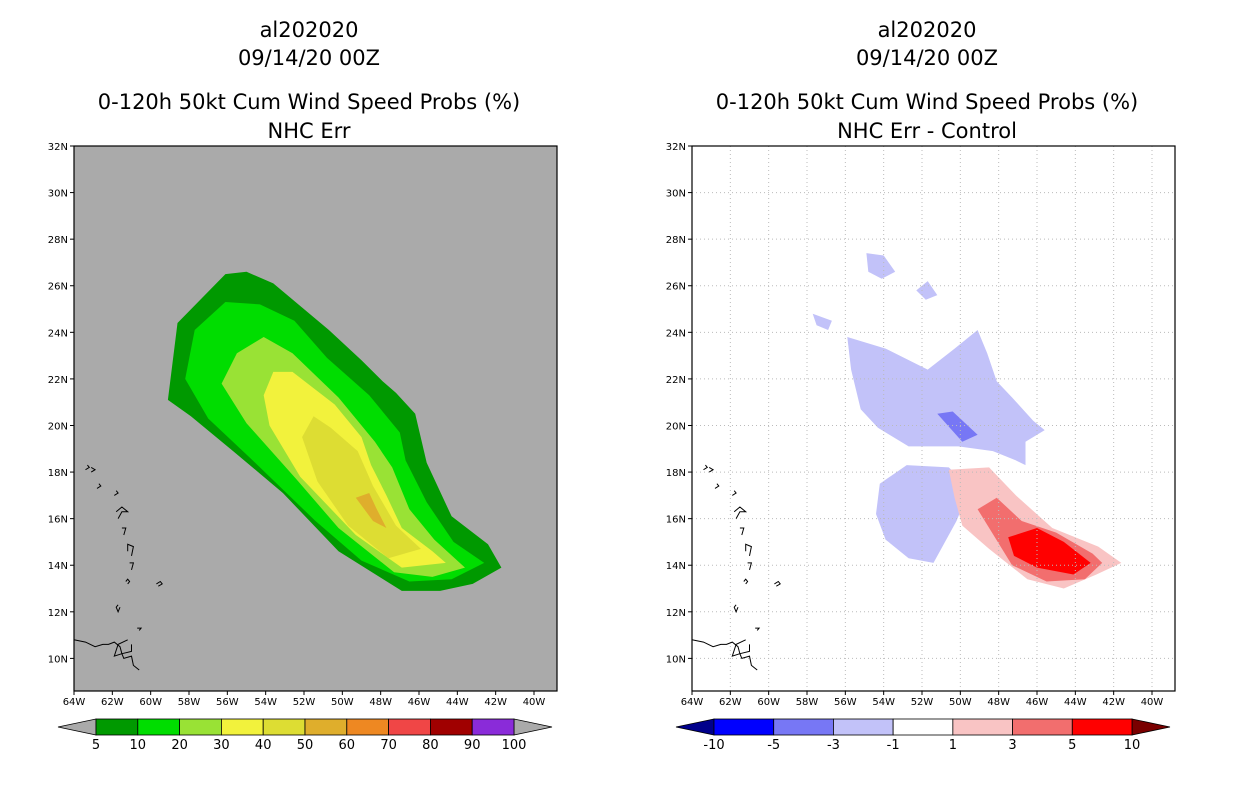 The height and width of the screenshot is (800, 1236). What do you see at coordinates (58, 613) in the screenshot?
I see `y-tick-label: 12N` at bounding box center [58, 613].